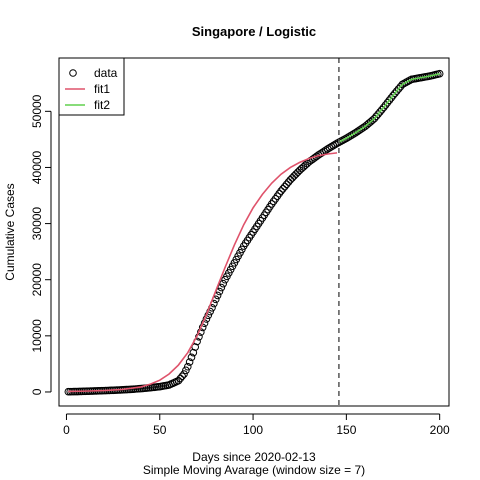 The image size is (480, 480). Describe the element at coordinates (160, 430) in the screenshot. I see `x-tick-label: 50` at that location.